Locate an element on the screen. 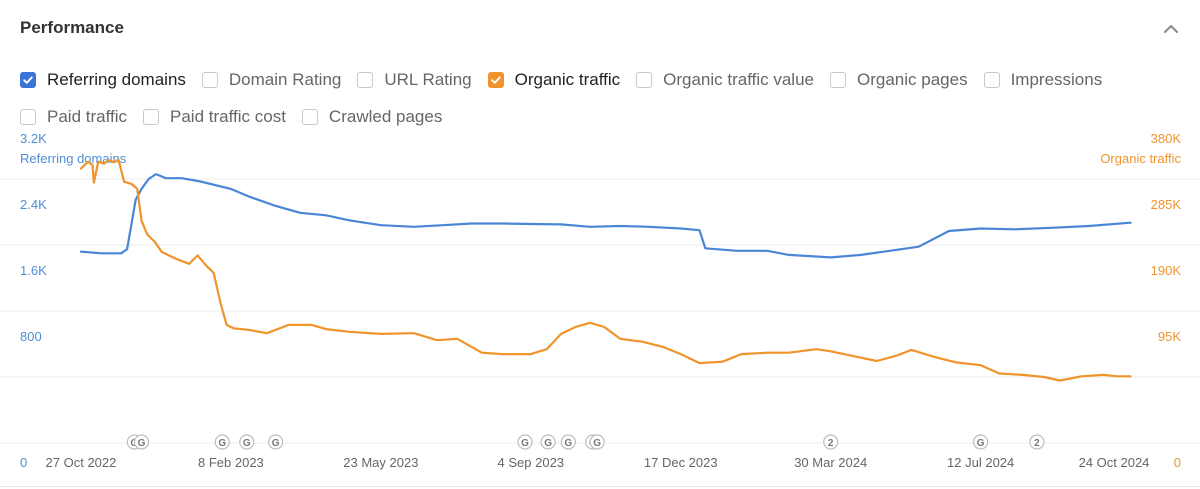 This screenshot has width=1200, height=489. right-axis-title: Organic traffic is located at coordinates (1140, 158).